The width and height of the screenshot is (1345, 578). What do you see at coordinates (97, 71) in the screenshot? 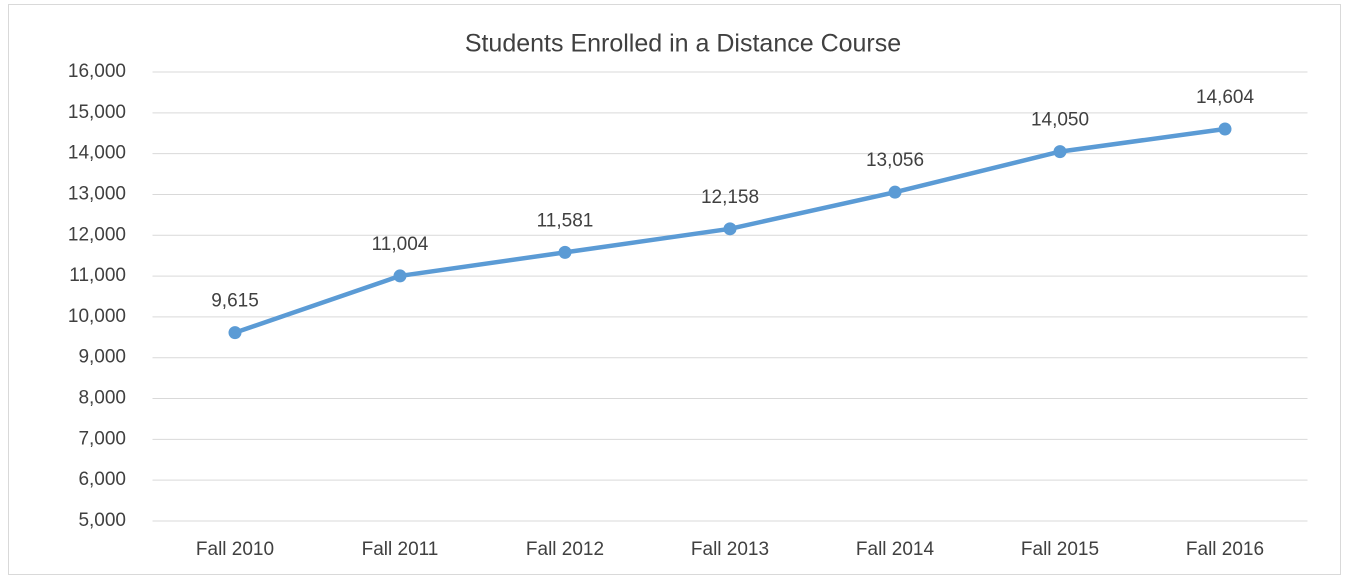
I see `y-tick-label: 16,000` at bounding box center [97, 71].